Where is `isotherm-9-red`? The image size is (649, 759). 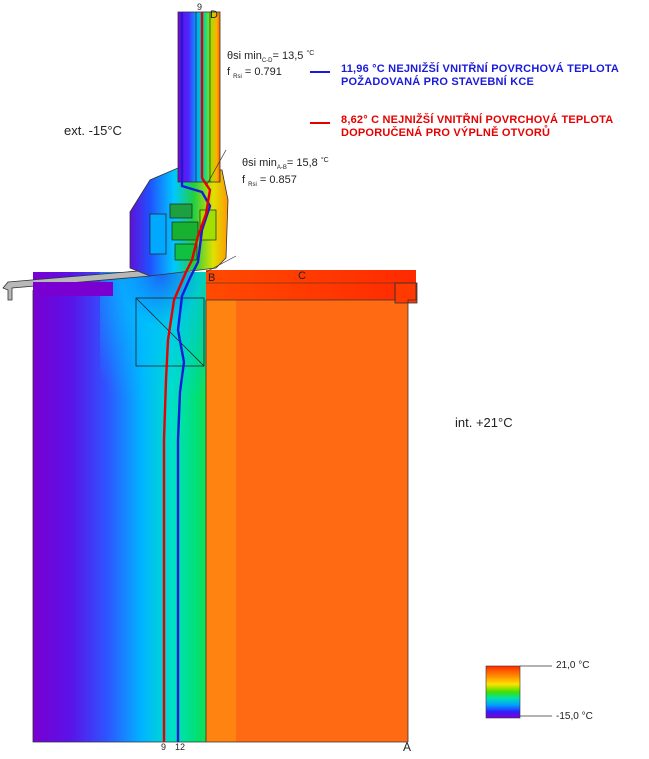
isotherm-9-red is located at coordinates (187, 377).